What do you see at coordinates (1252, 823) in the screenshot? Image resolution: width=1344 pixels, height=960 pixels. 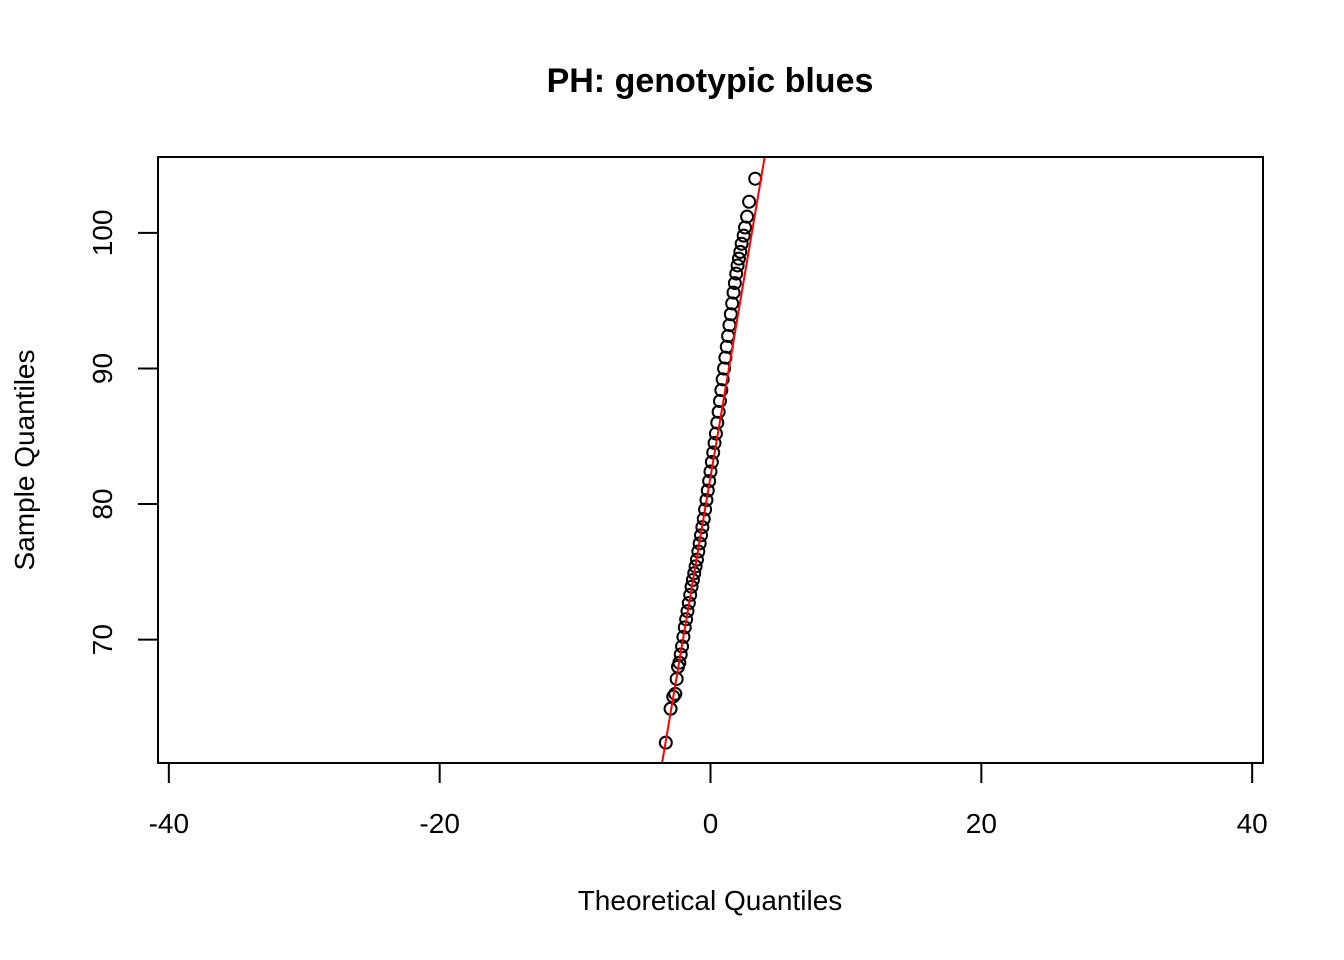 I see `x-tick-label: 40` at bounding box center [1252, 823].